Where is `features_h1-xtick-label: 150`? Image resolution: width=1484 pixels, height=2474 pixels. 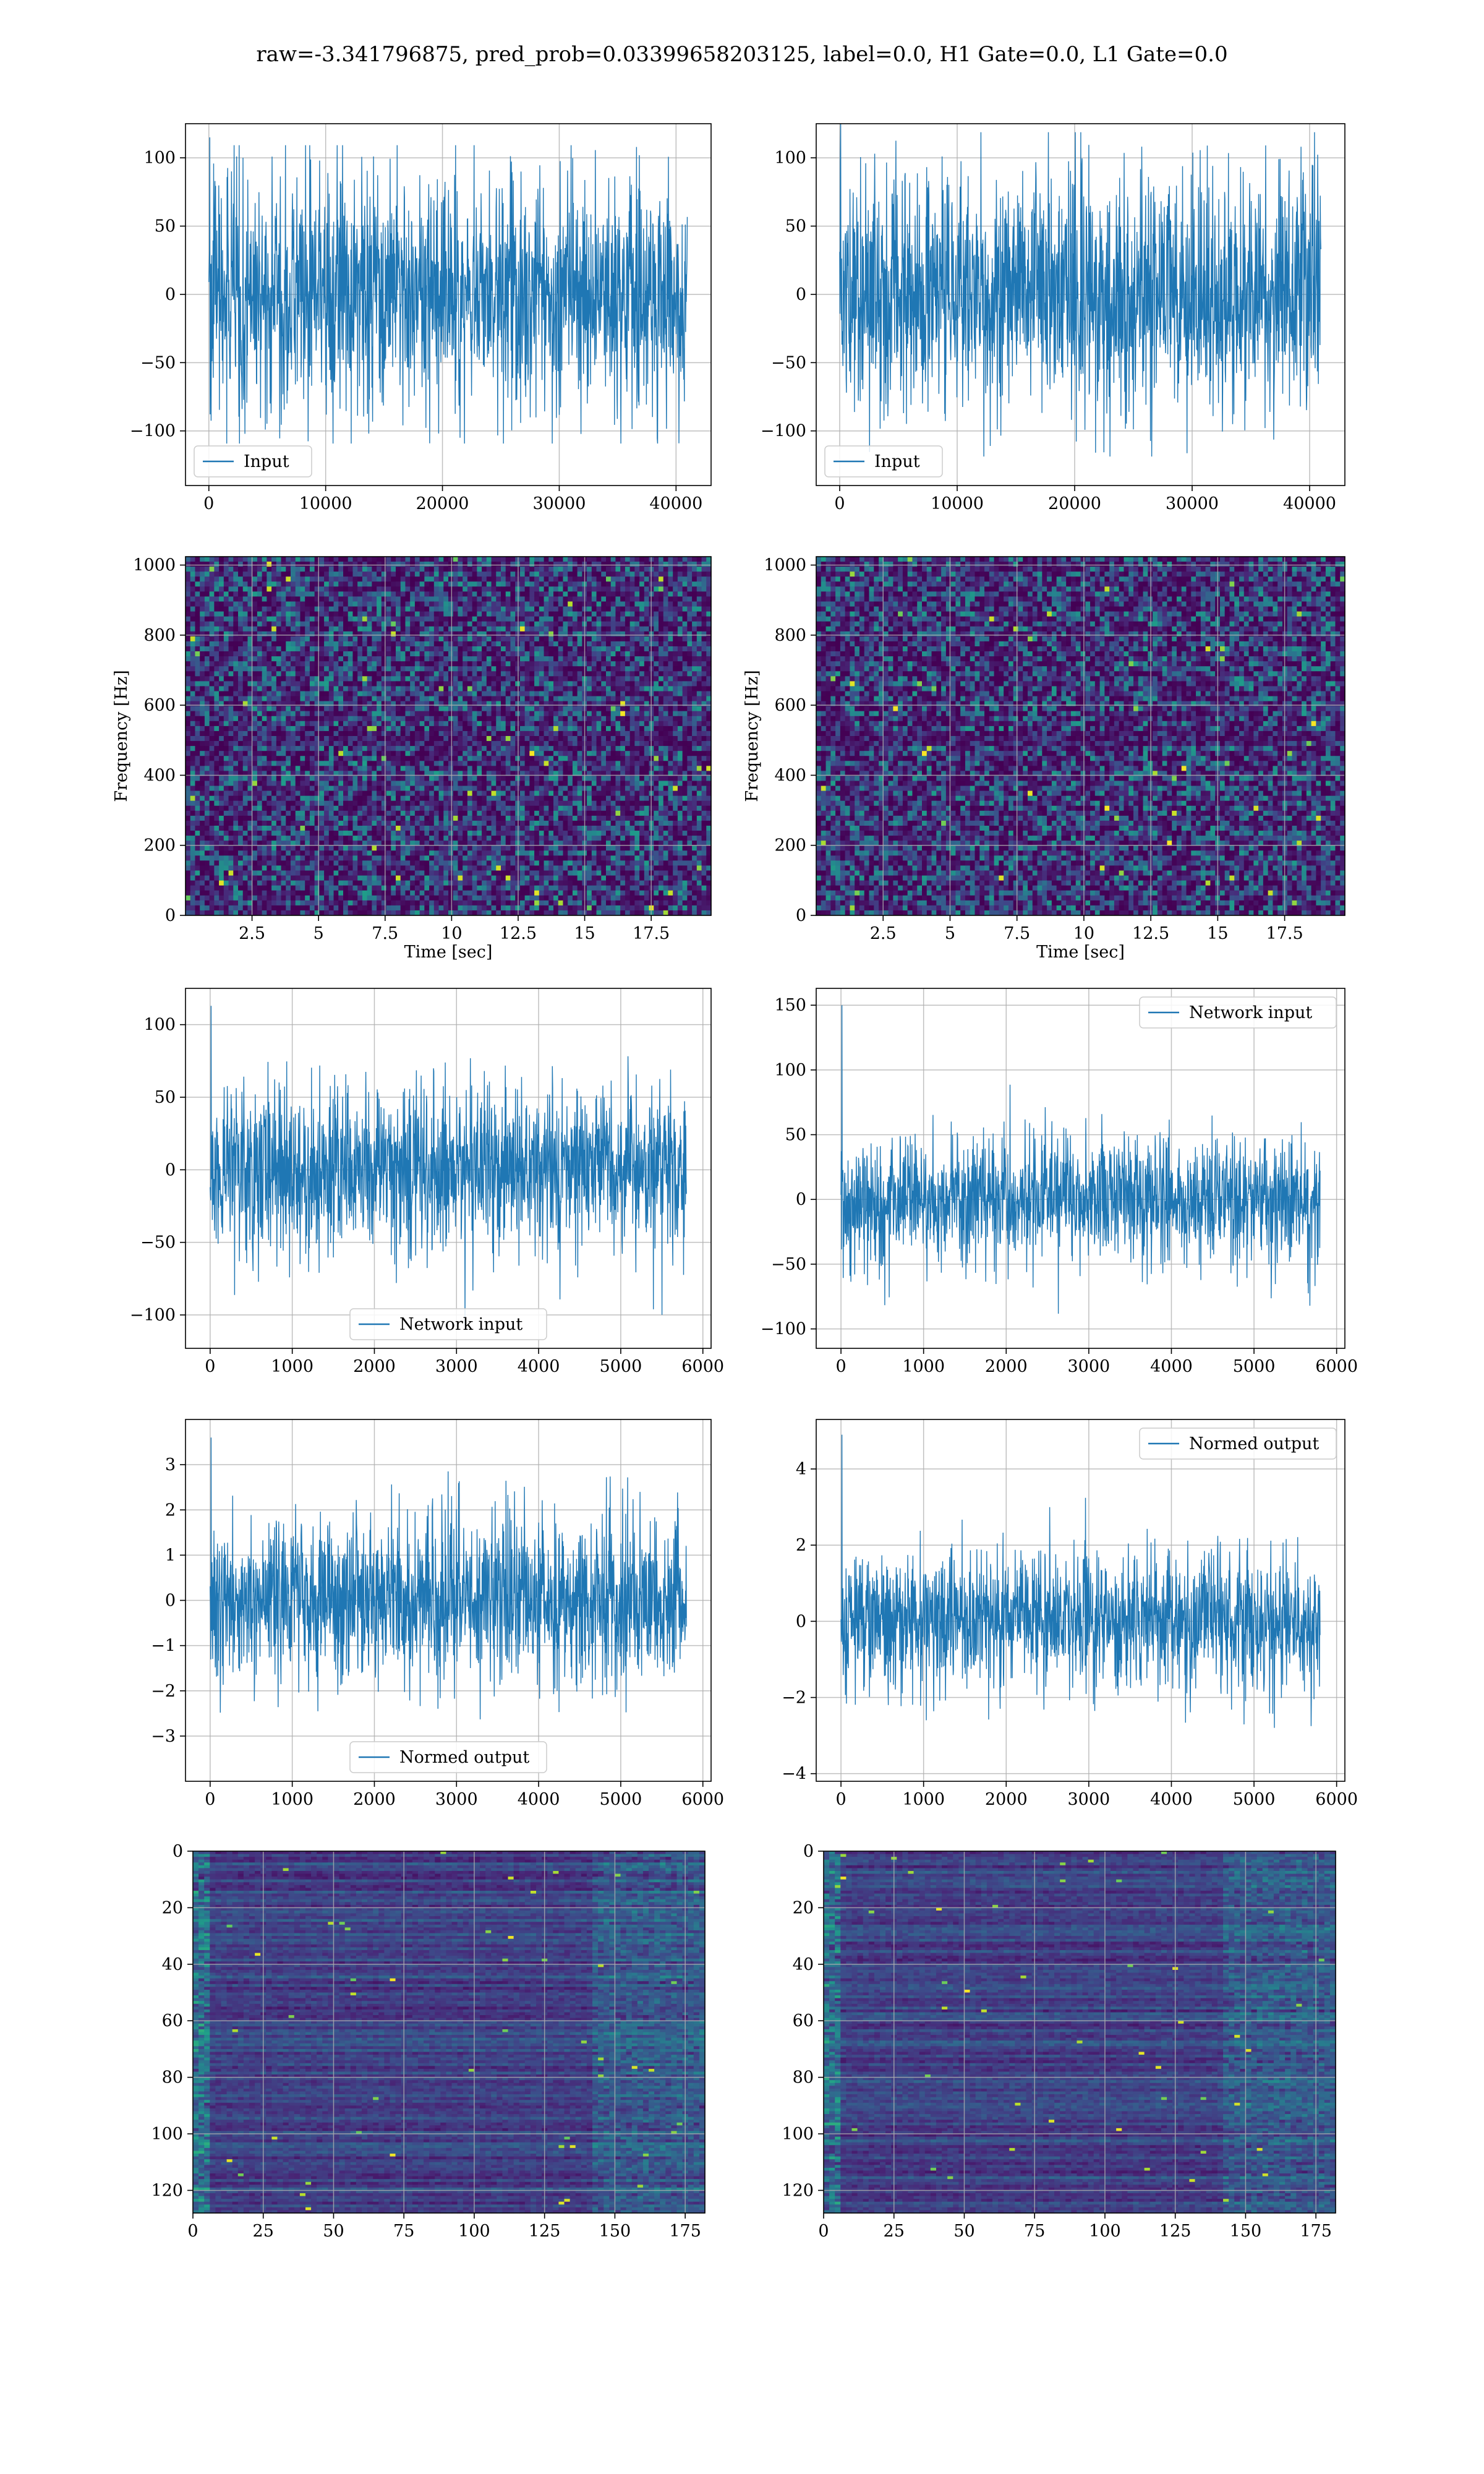 features_h1-xtick-label: 150 is located at coordinates (615, 2231).